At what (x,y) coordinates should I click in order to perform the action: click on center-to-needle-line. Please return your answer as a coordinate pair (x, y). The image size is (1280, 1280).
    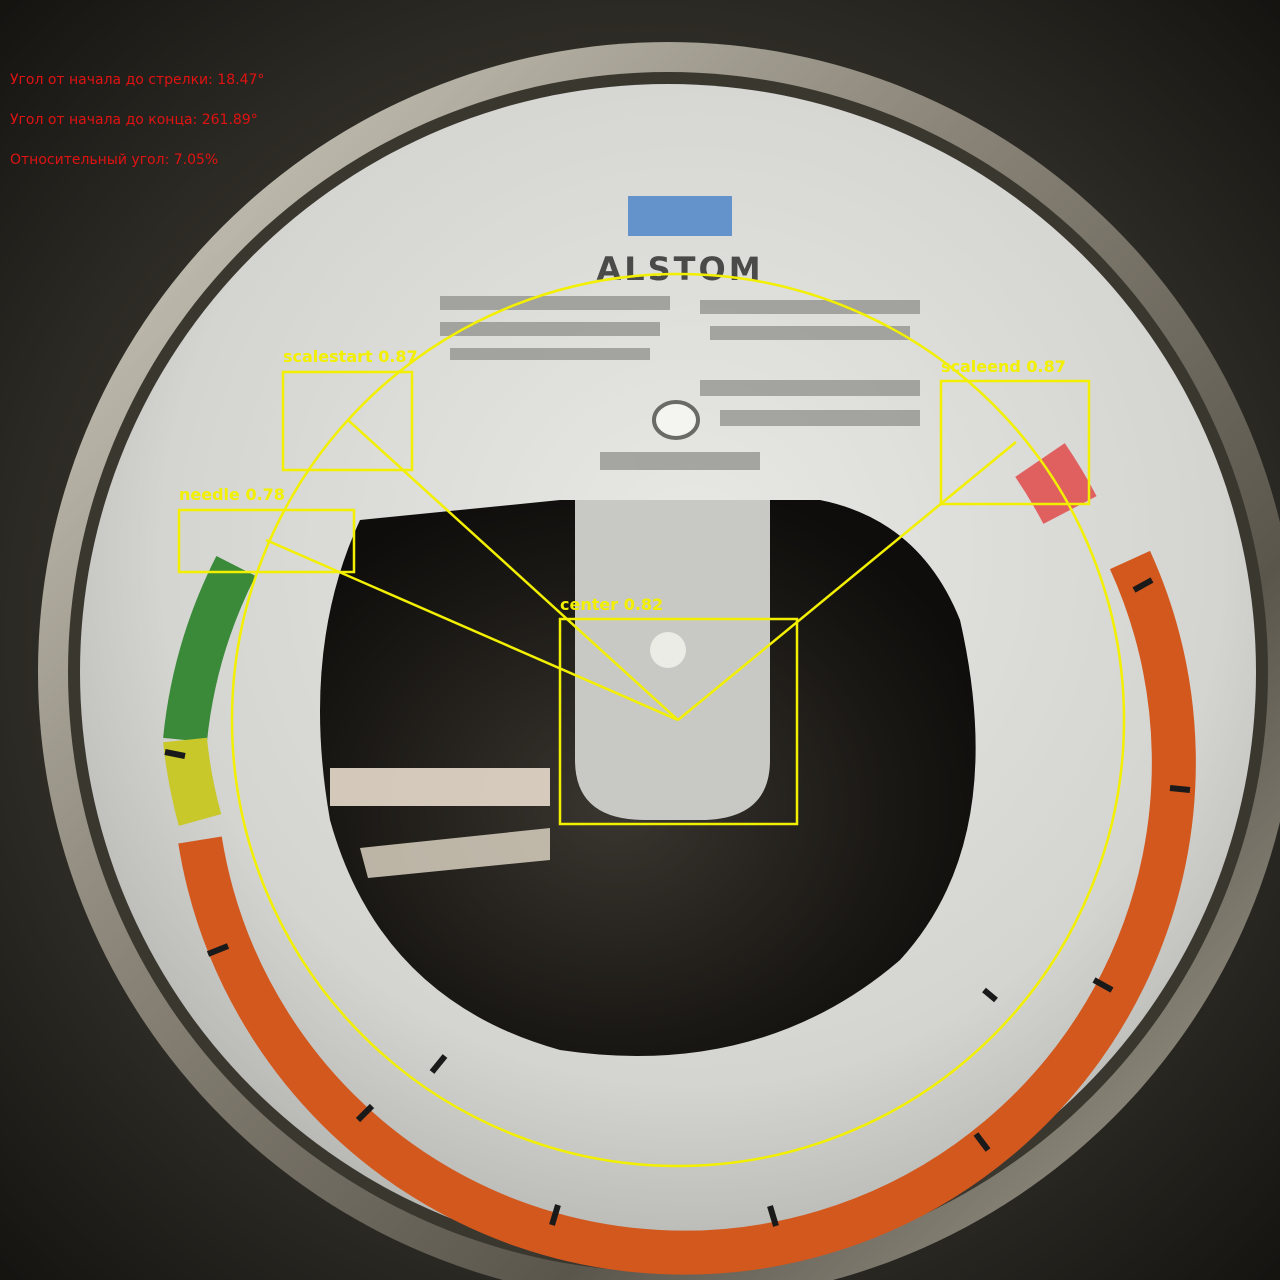
    Looking at the image, I should click on (472, 630).